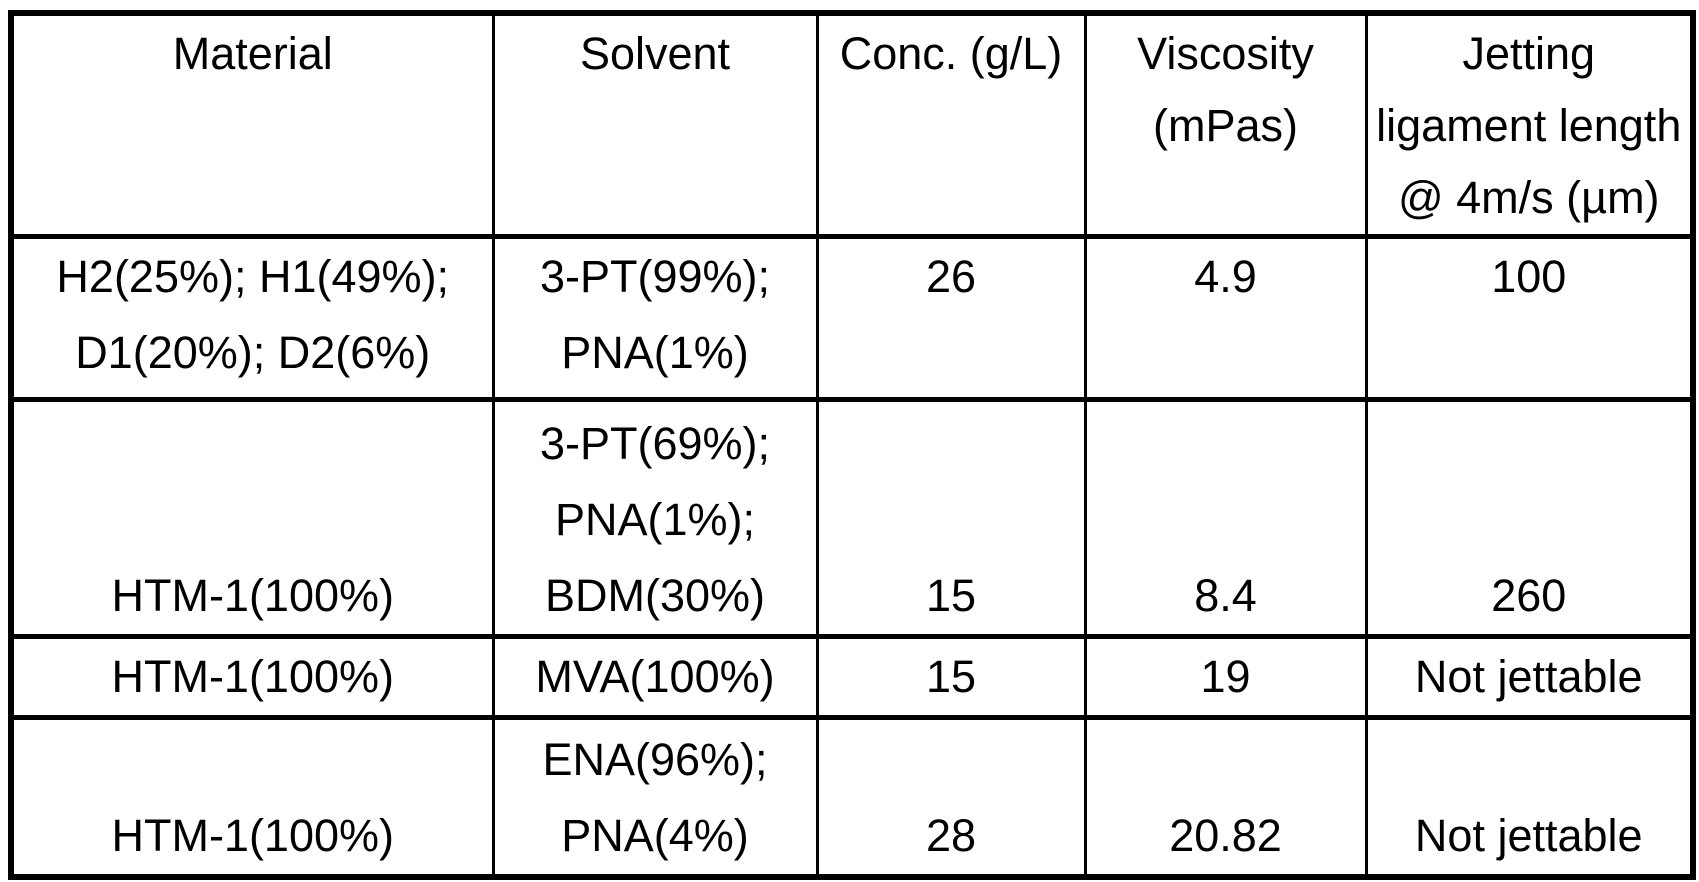 Image resolution: width=1699 pixels, height=882 pixels. I want to click on header-label: Material, so click(252, 53).